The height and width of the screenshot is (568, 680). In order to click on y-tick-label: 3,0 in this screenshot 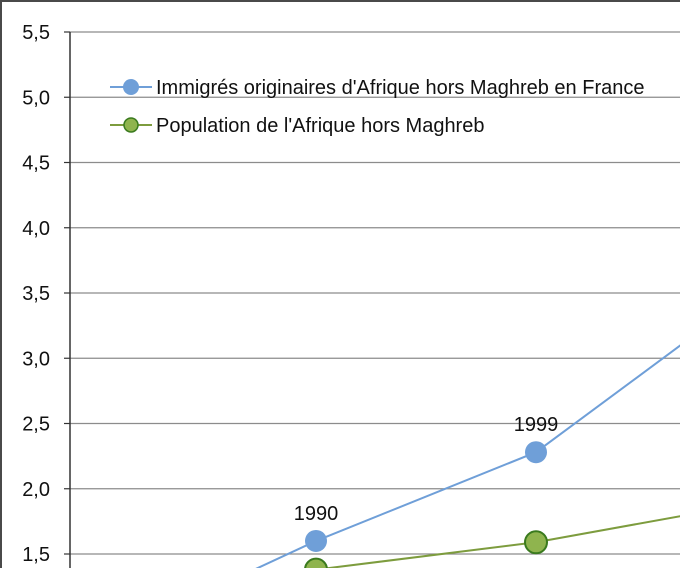, I will do `click(36, 359)`.